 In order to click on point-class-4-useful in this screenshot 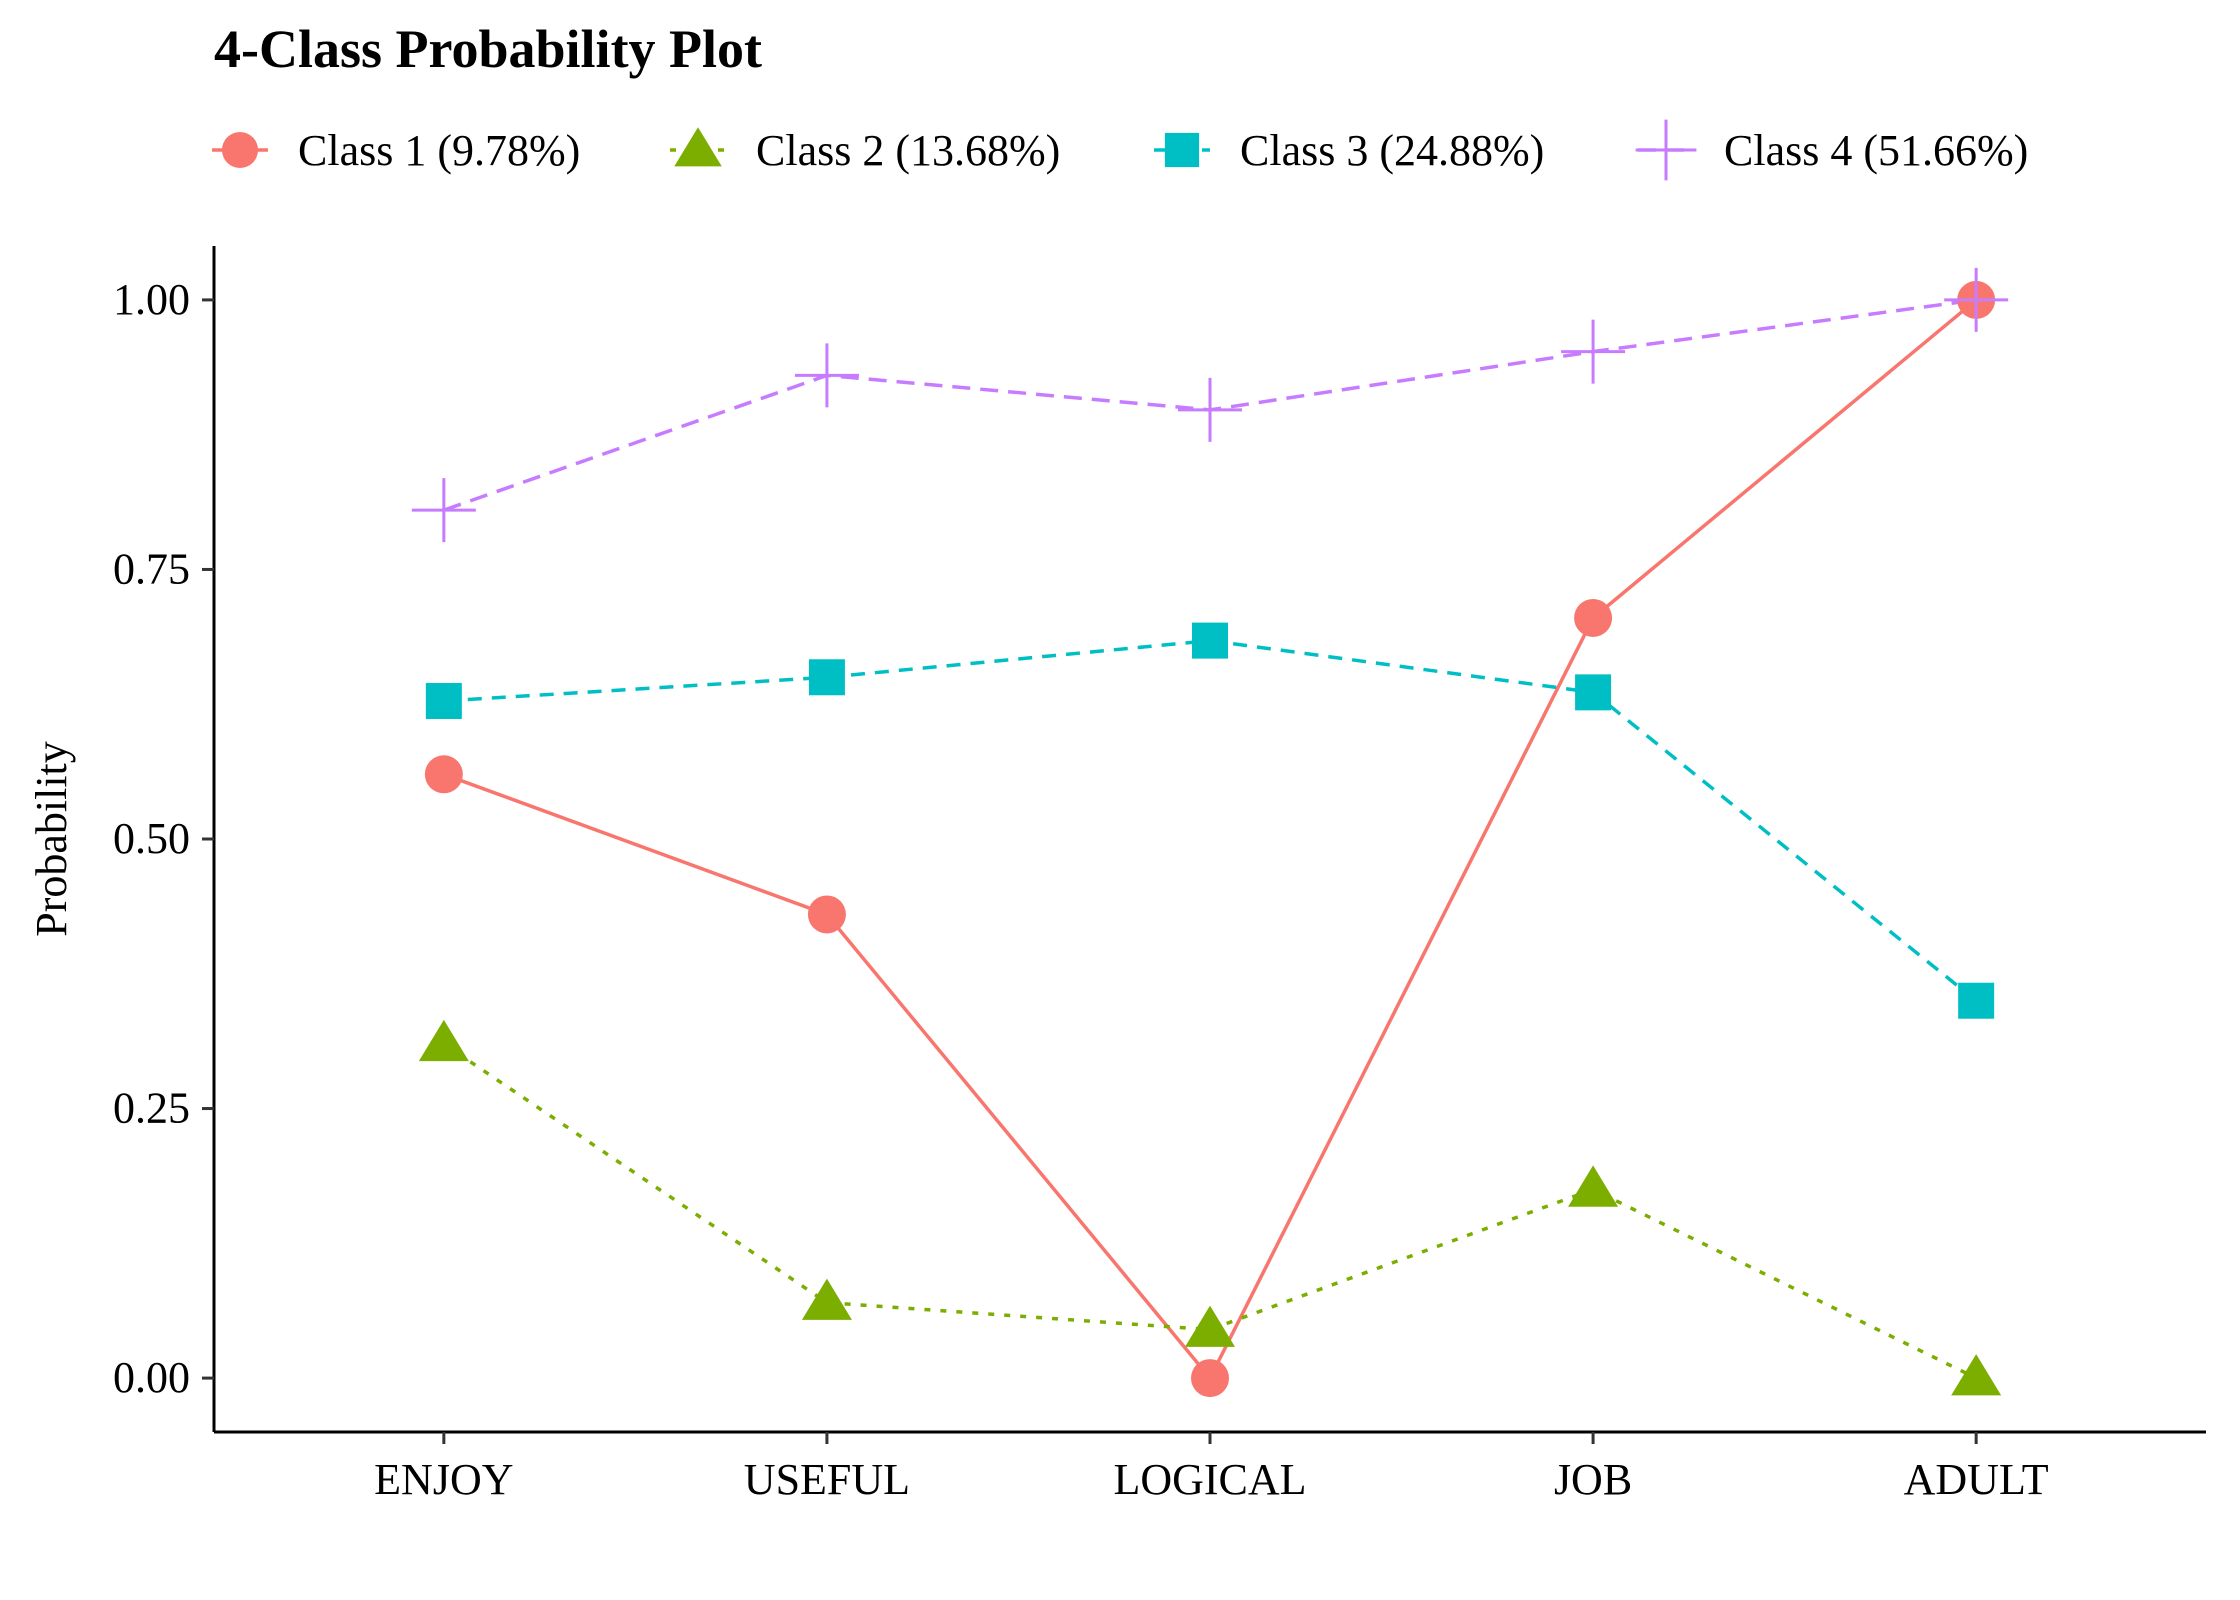, I will do `click(826, 375)`.